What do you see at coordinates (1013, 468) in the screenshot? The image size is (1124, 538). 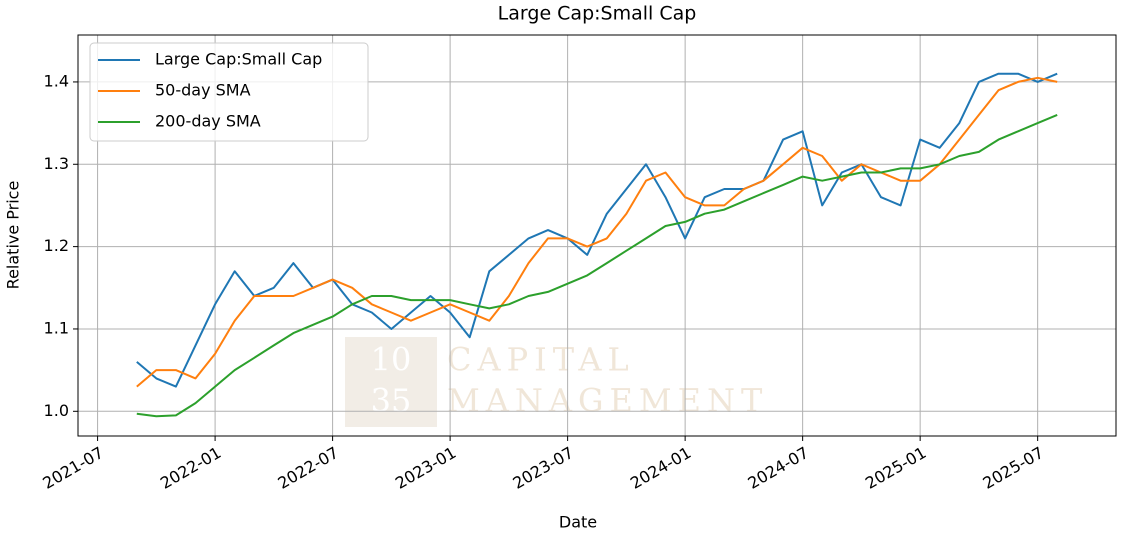 I see `x-tick-label: 2025-07` at bounding box center [1013, 468].